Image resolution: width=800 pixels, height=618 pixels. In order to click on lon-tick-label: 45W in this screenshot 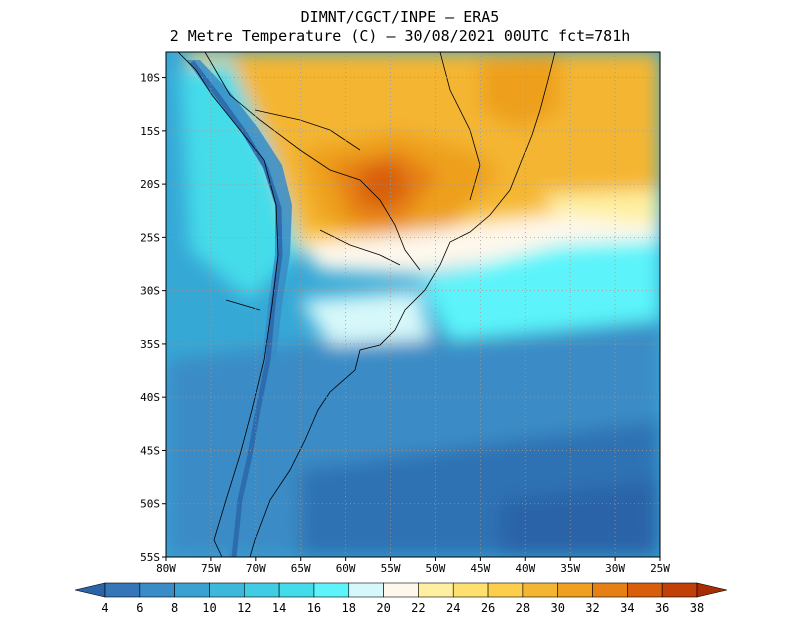, I will do `click(480, 568)`.